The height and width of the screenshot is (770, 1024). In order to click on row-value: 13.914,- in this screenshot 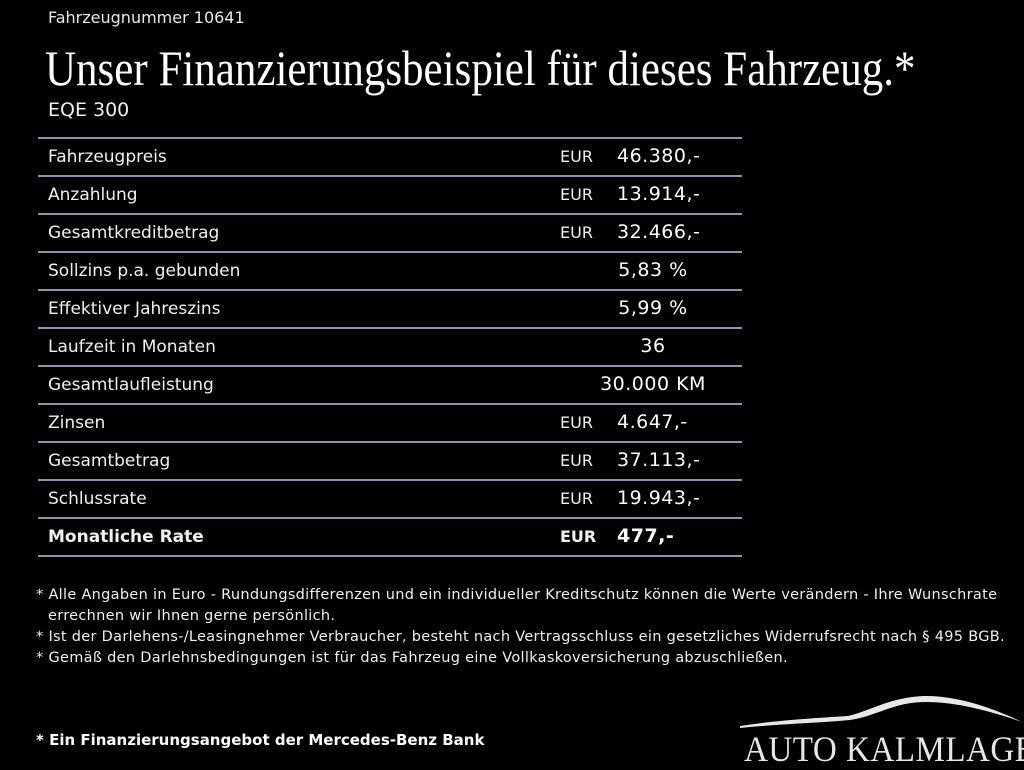, I will do `click(659, 194)`.